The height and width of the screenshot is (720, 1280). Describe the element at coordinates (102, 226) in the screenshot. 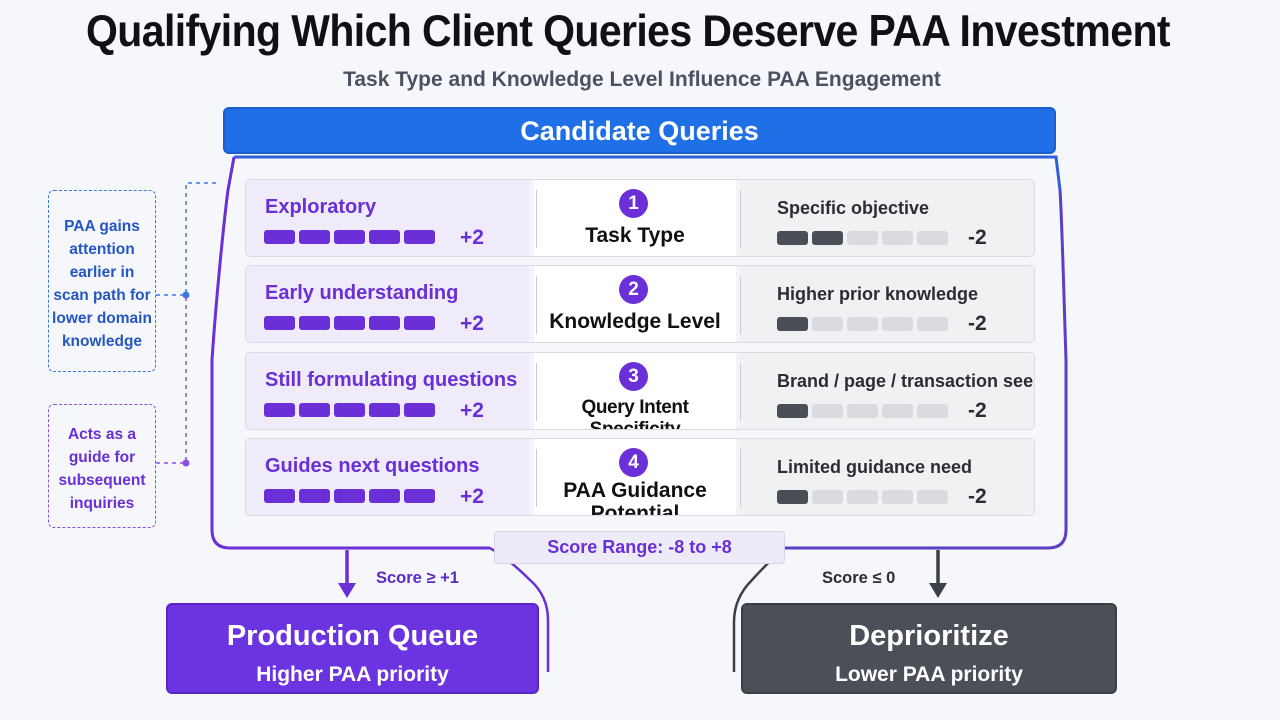

I see `note-line: PAA gains` at that location.